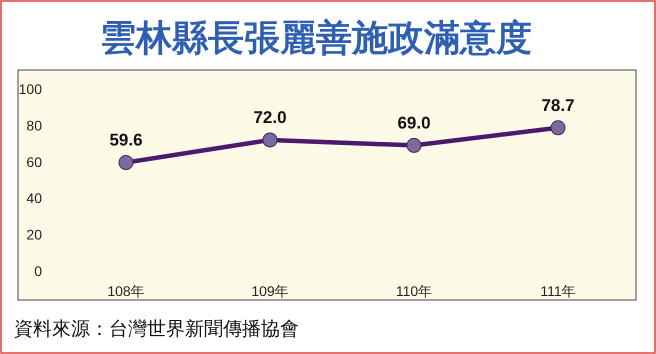  Describe the element at coordinates (156, 329) in the screenshot. I see `source-note: 資料來源：台灣世界新聞傳播協會` at that location.